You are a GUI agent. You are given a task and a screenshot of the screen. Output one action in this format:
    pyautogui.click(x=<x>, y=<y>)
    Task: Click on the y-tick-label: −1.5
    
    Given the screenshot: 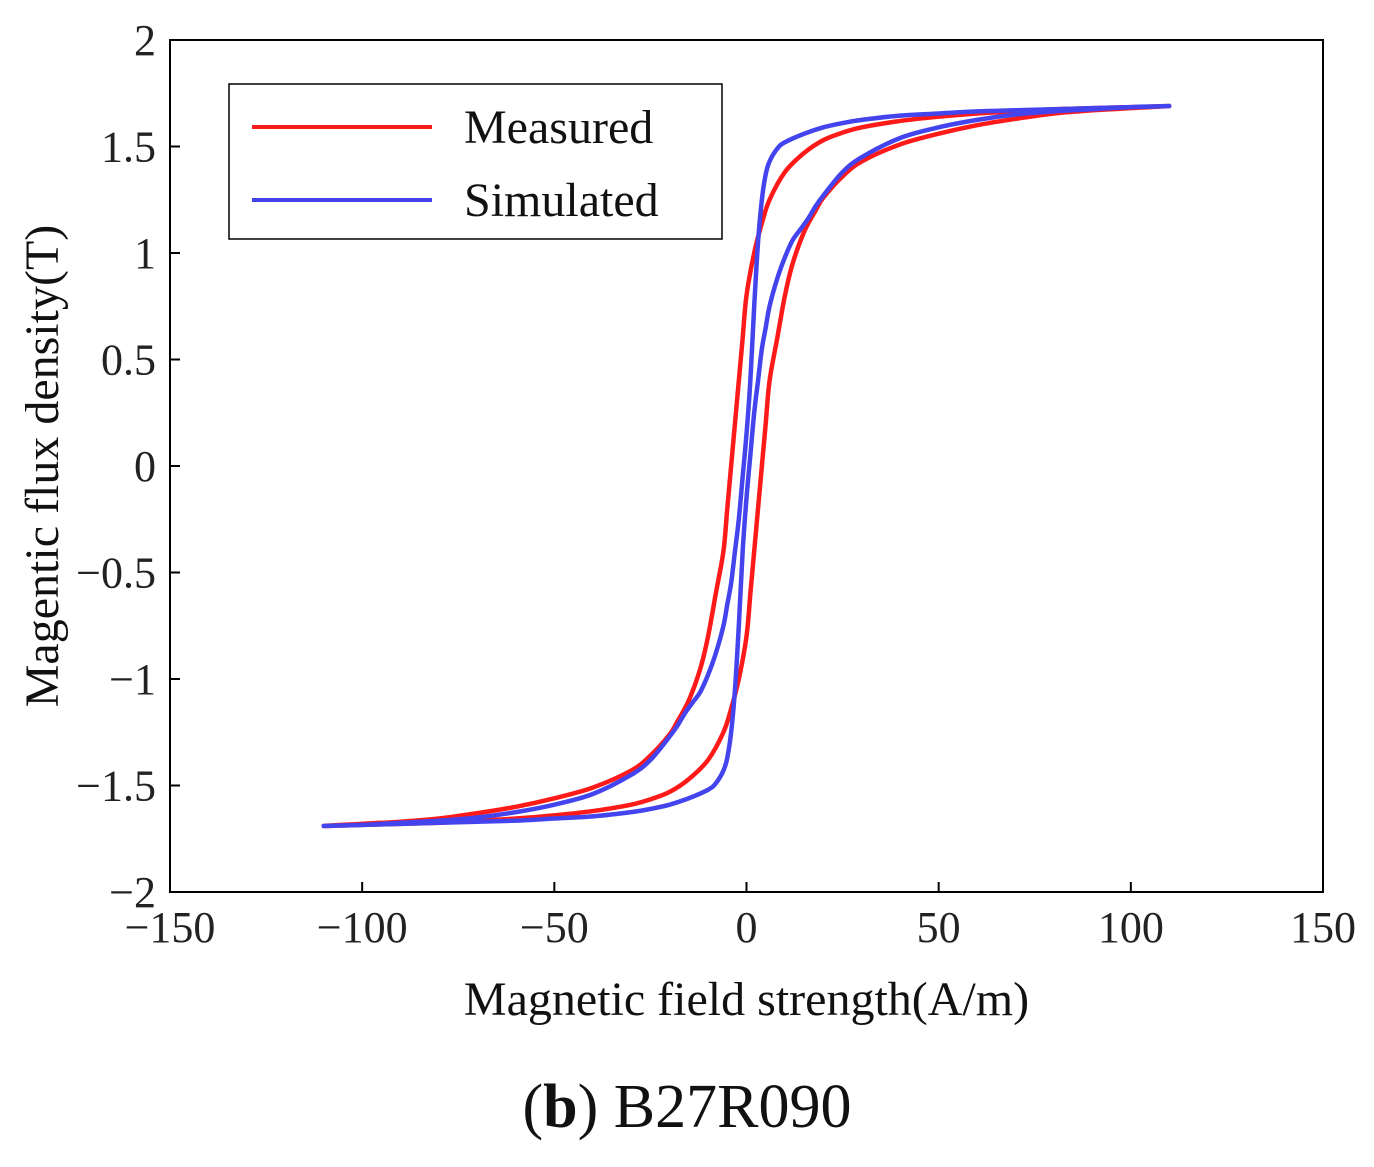 What is the action you would take?
    pyautogui.click(x=116, y=786)
    